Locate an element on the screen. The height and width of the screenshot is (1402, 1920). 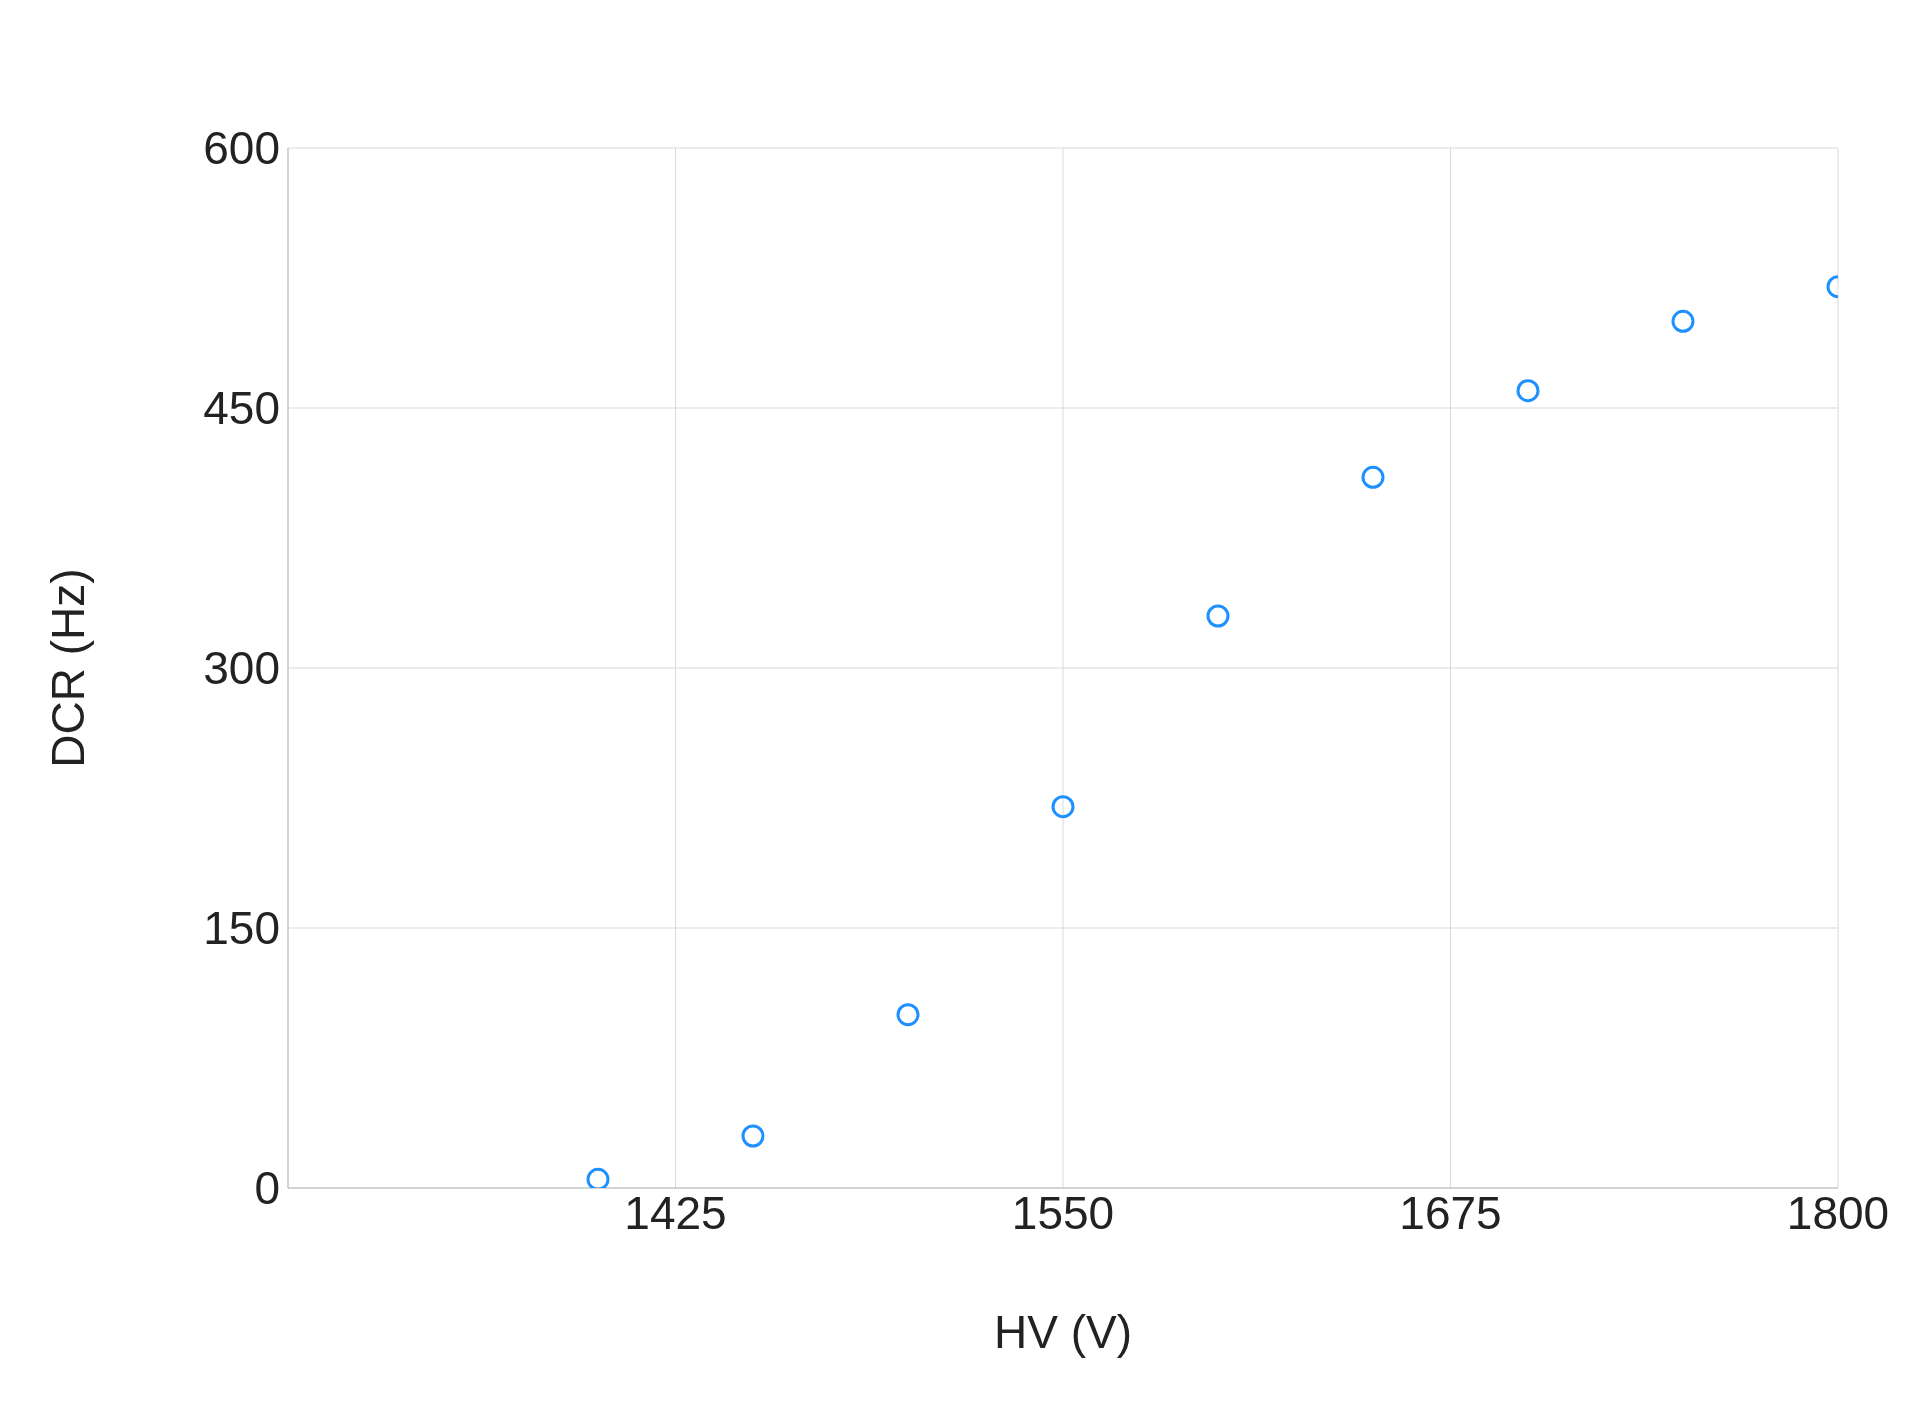
x-tick-label: 1800 is located at coordinates (1838, 1212).